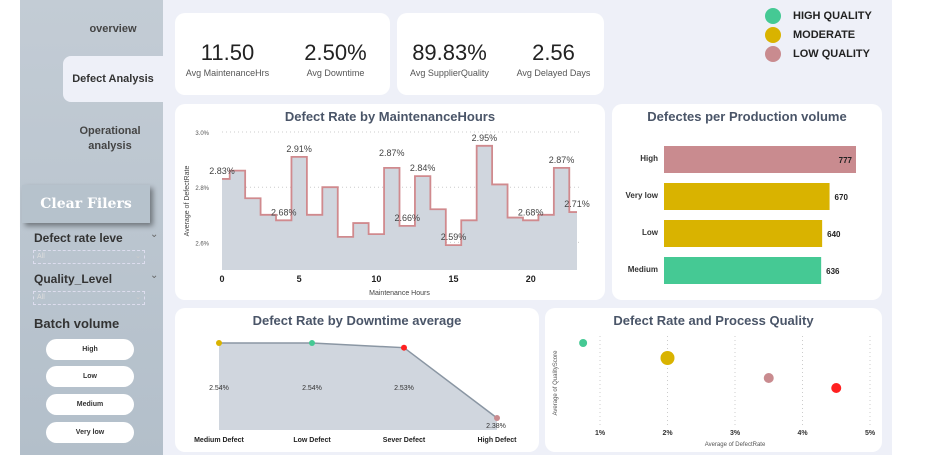 This screenshot has height=467, width=929. What do you see at coordinates (485, 138) in the screenshot?
I see `data-label: 2.95%` at bounding box center [485, 138].